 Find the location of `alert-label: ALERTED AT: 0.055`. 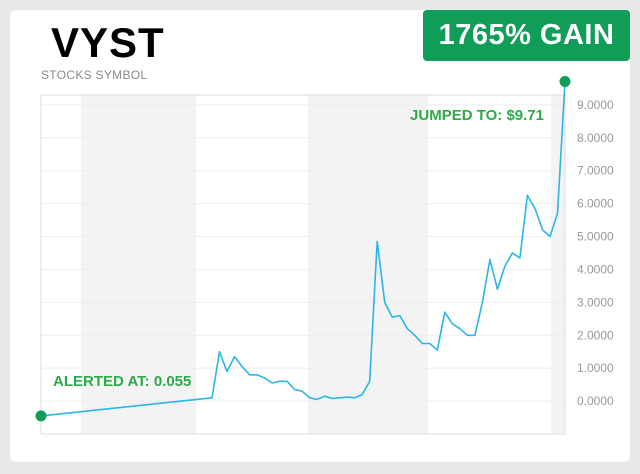

alert-label: ALERTED AT: 0.055 is located at coordinates (122, 381).